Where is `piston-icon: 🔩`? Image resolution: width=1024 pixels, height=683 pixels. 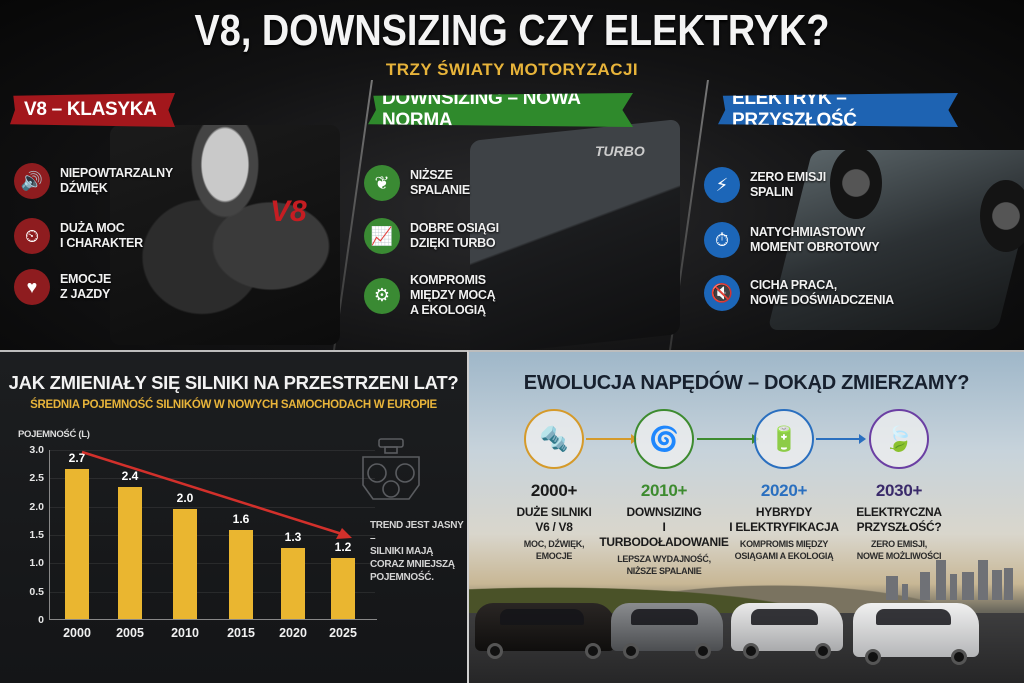
piston-icon: 🔩 is located at coordinates (554, 439).